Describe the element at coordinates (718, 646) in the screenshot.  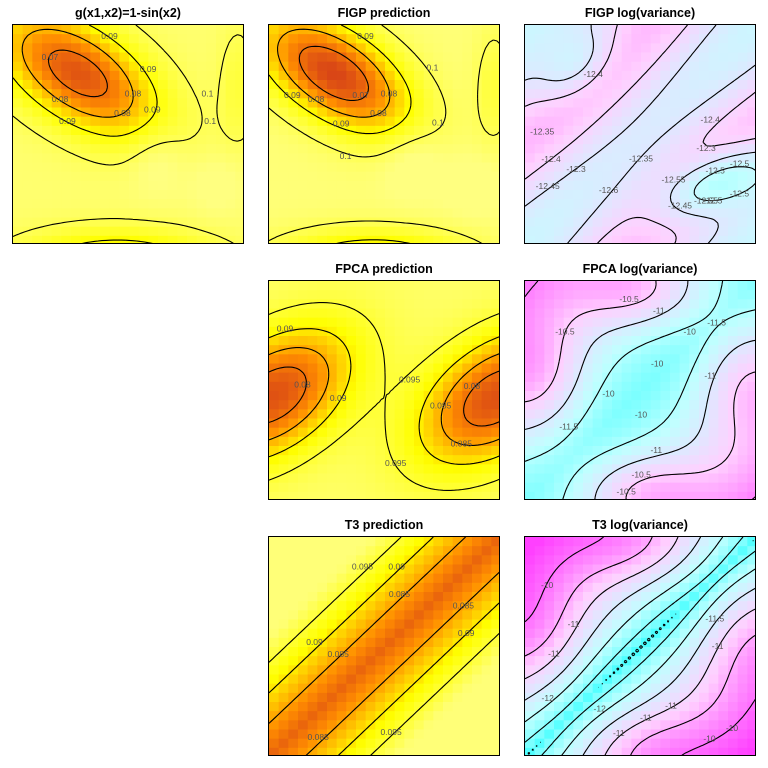
I see `contour-label: -11` at that location.